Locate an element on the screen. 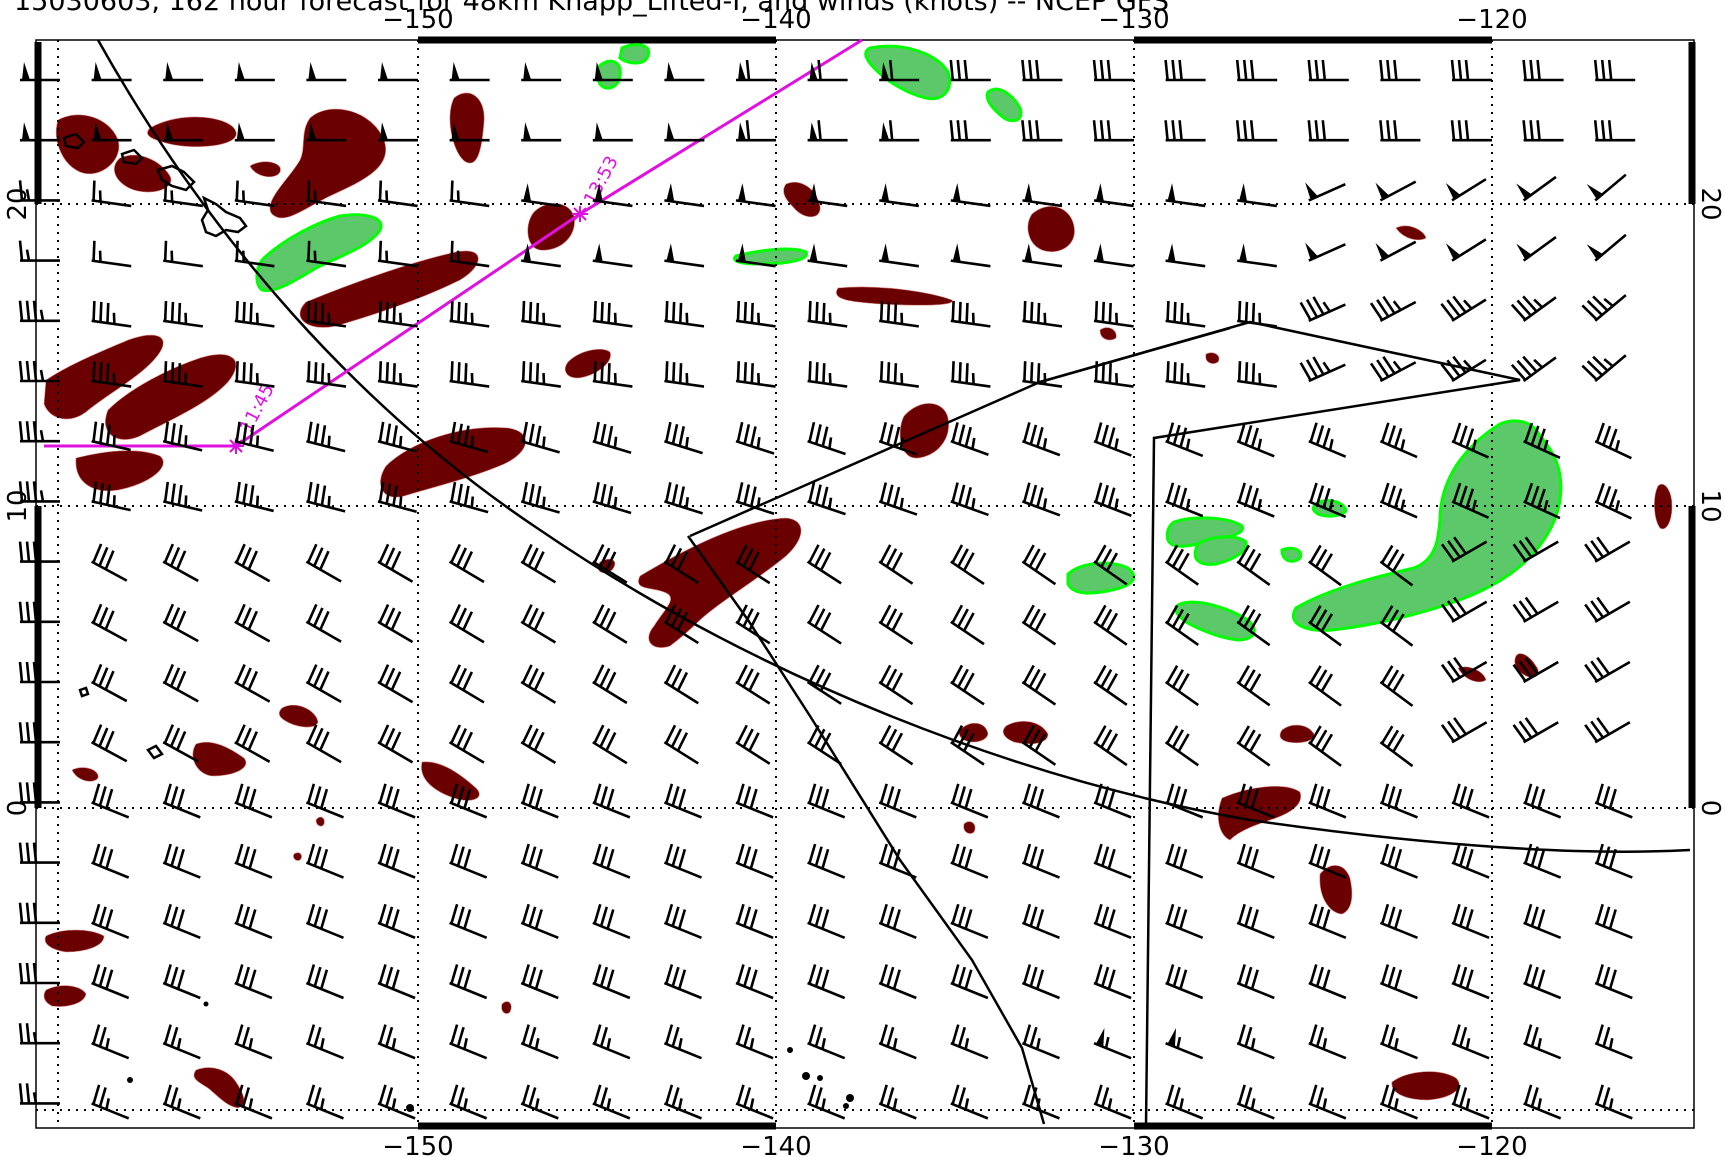 The height and width of the screenshot is (1157, 1725). lat-label-left-0: 0 is located at coordinates (18, 808).